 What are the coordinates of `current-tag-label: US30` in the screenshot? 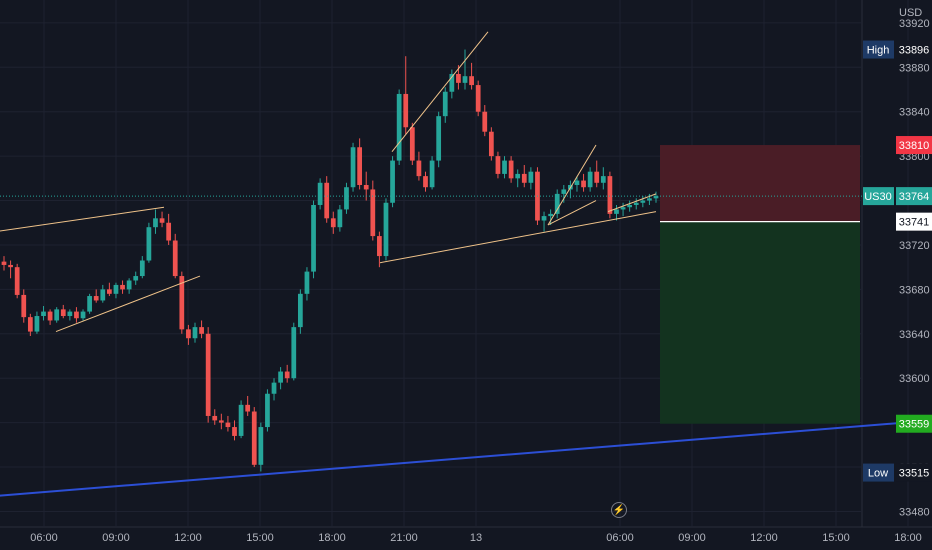 It's located at (878, 197).